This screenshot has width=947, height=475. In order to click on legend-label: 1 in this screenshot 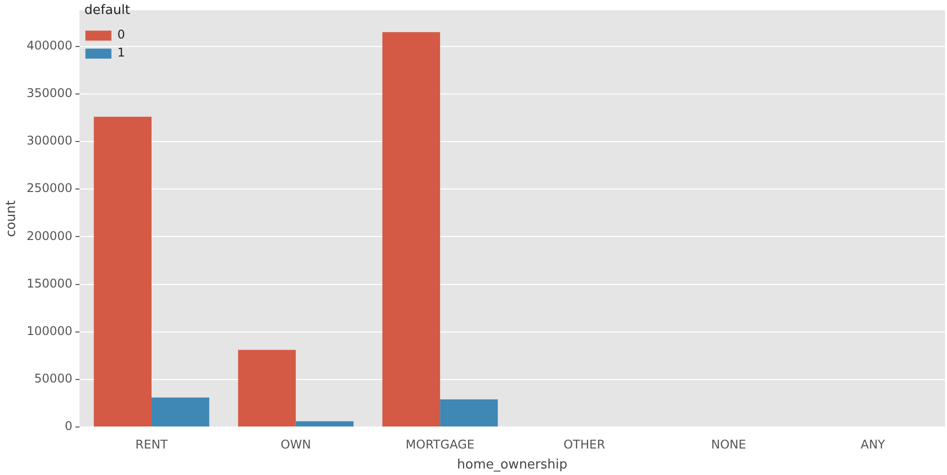, I will do `click(121, 53)`.